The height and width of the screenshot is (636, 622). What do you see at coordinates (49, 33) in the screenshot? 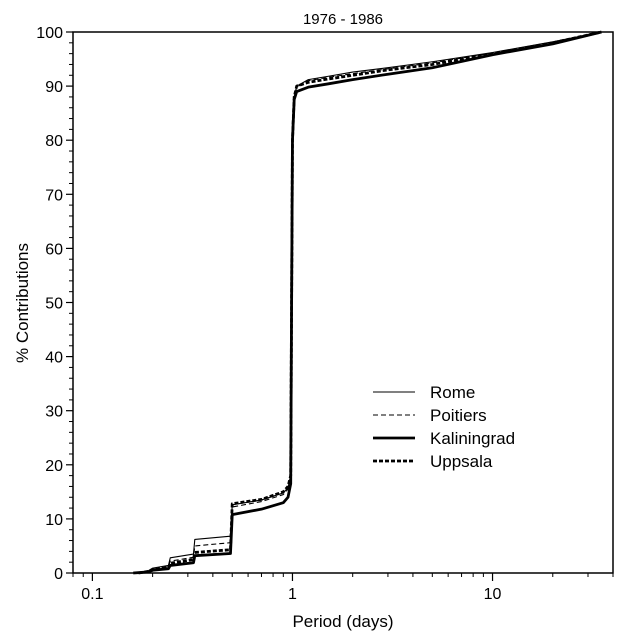
I see `y-tick-label: 100` at bounding box center [49, 33].